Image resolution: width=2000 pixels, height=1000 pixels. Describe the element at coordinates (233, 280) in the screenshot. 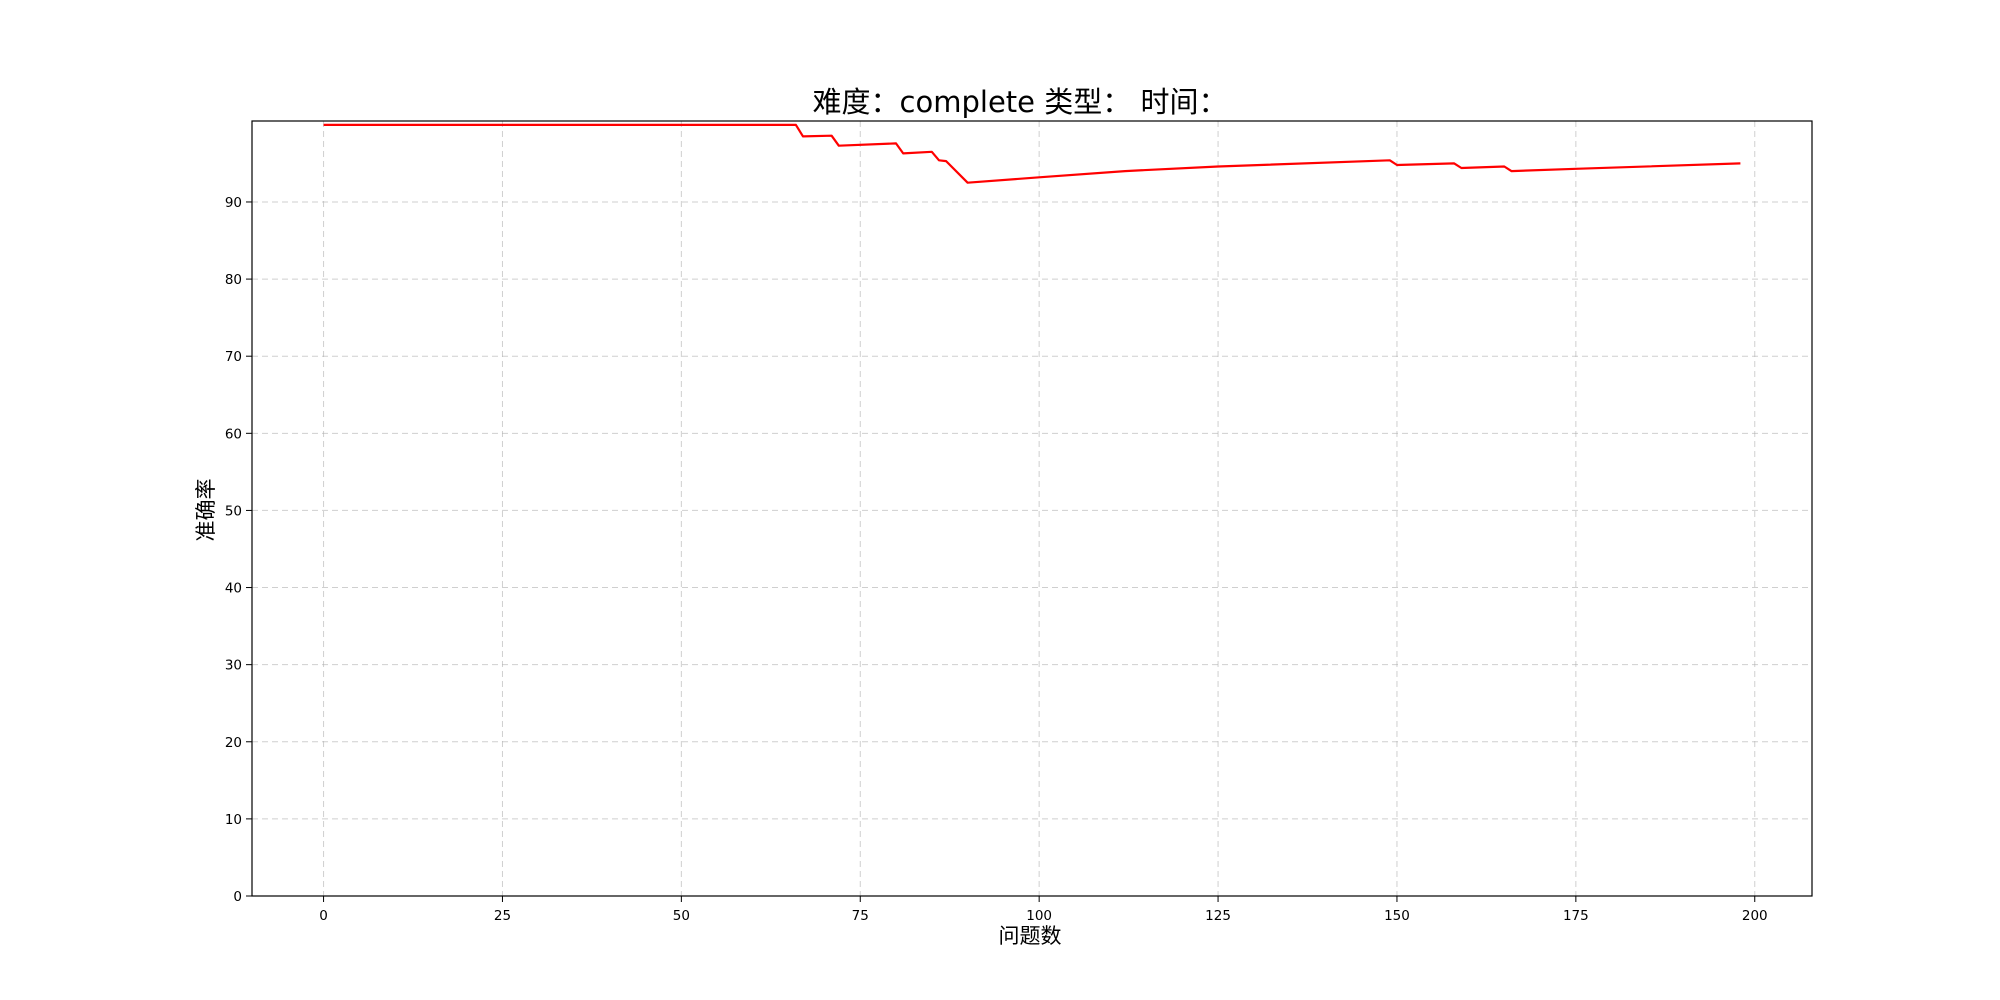

I see `y-tick-label: 80` at that location.